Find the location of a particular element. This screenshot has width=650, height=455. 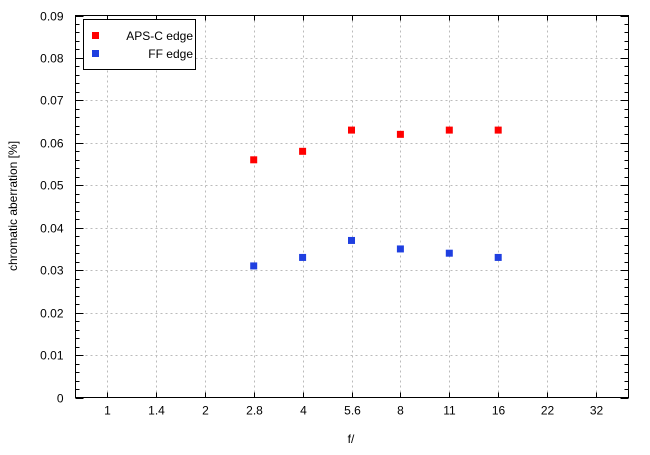

legend-label-aps-c: APS-C edge is located at coordinates (159, 36).